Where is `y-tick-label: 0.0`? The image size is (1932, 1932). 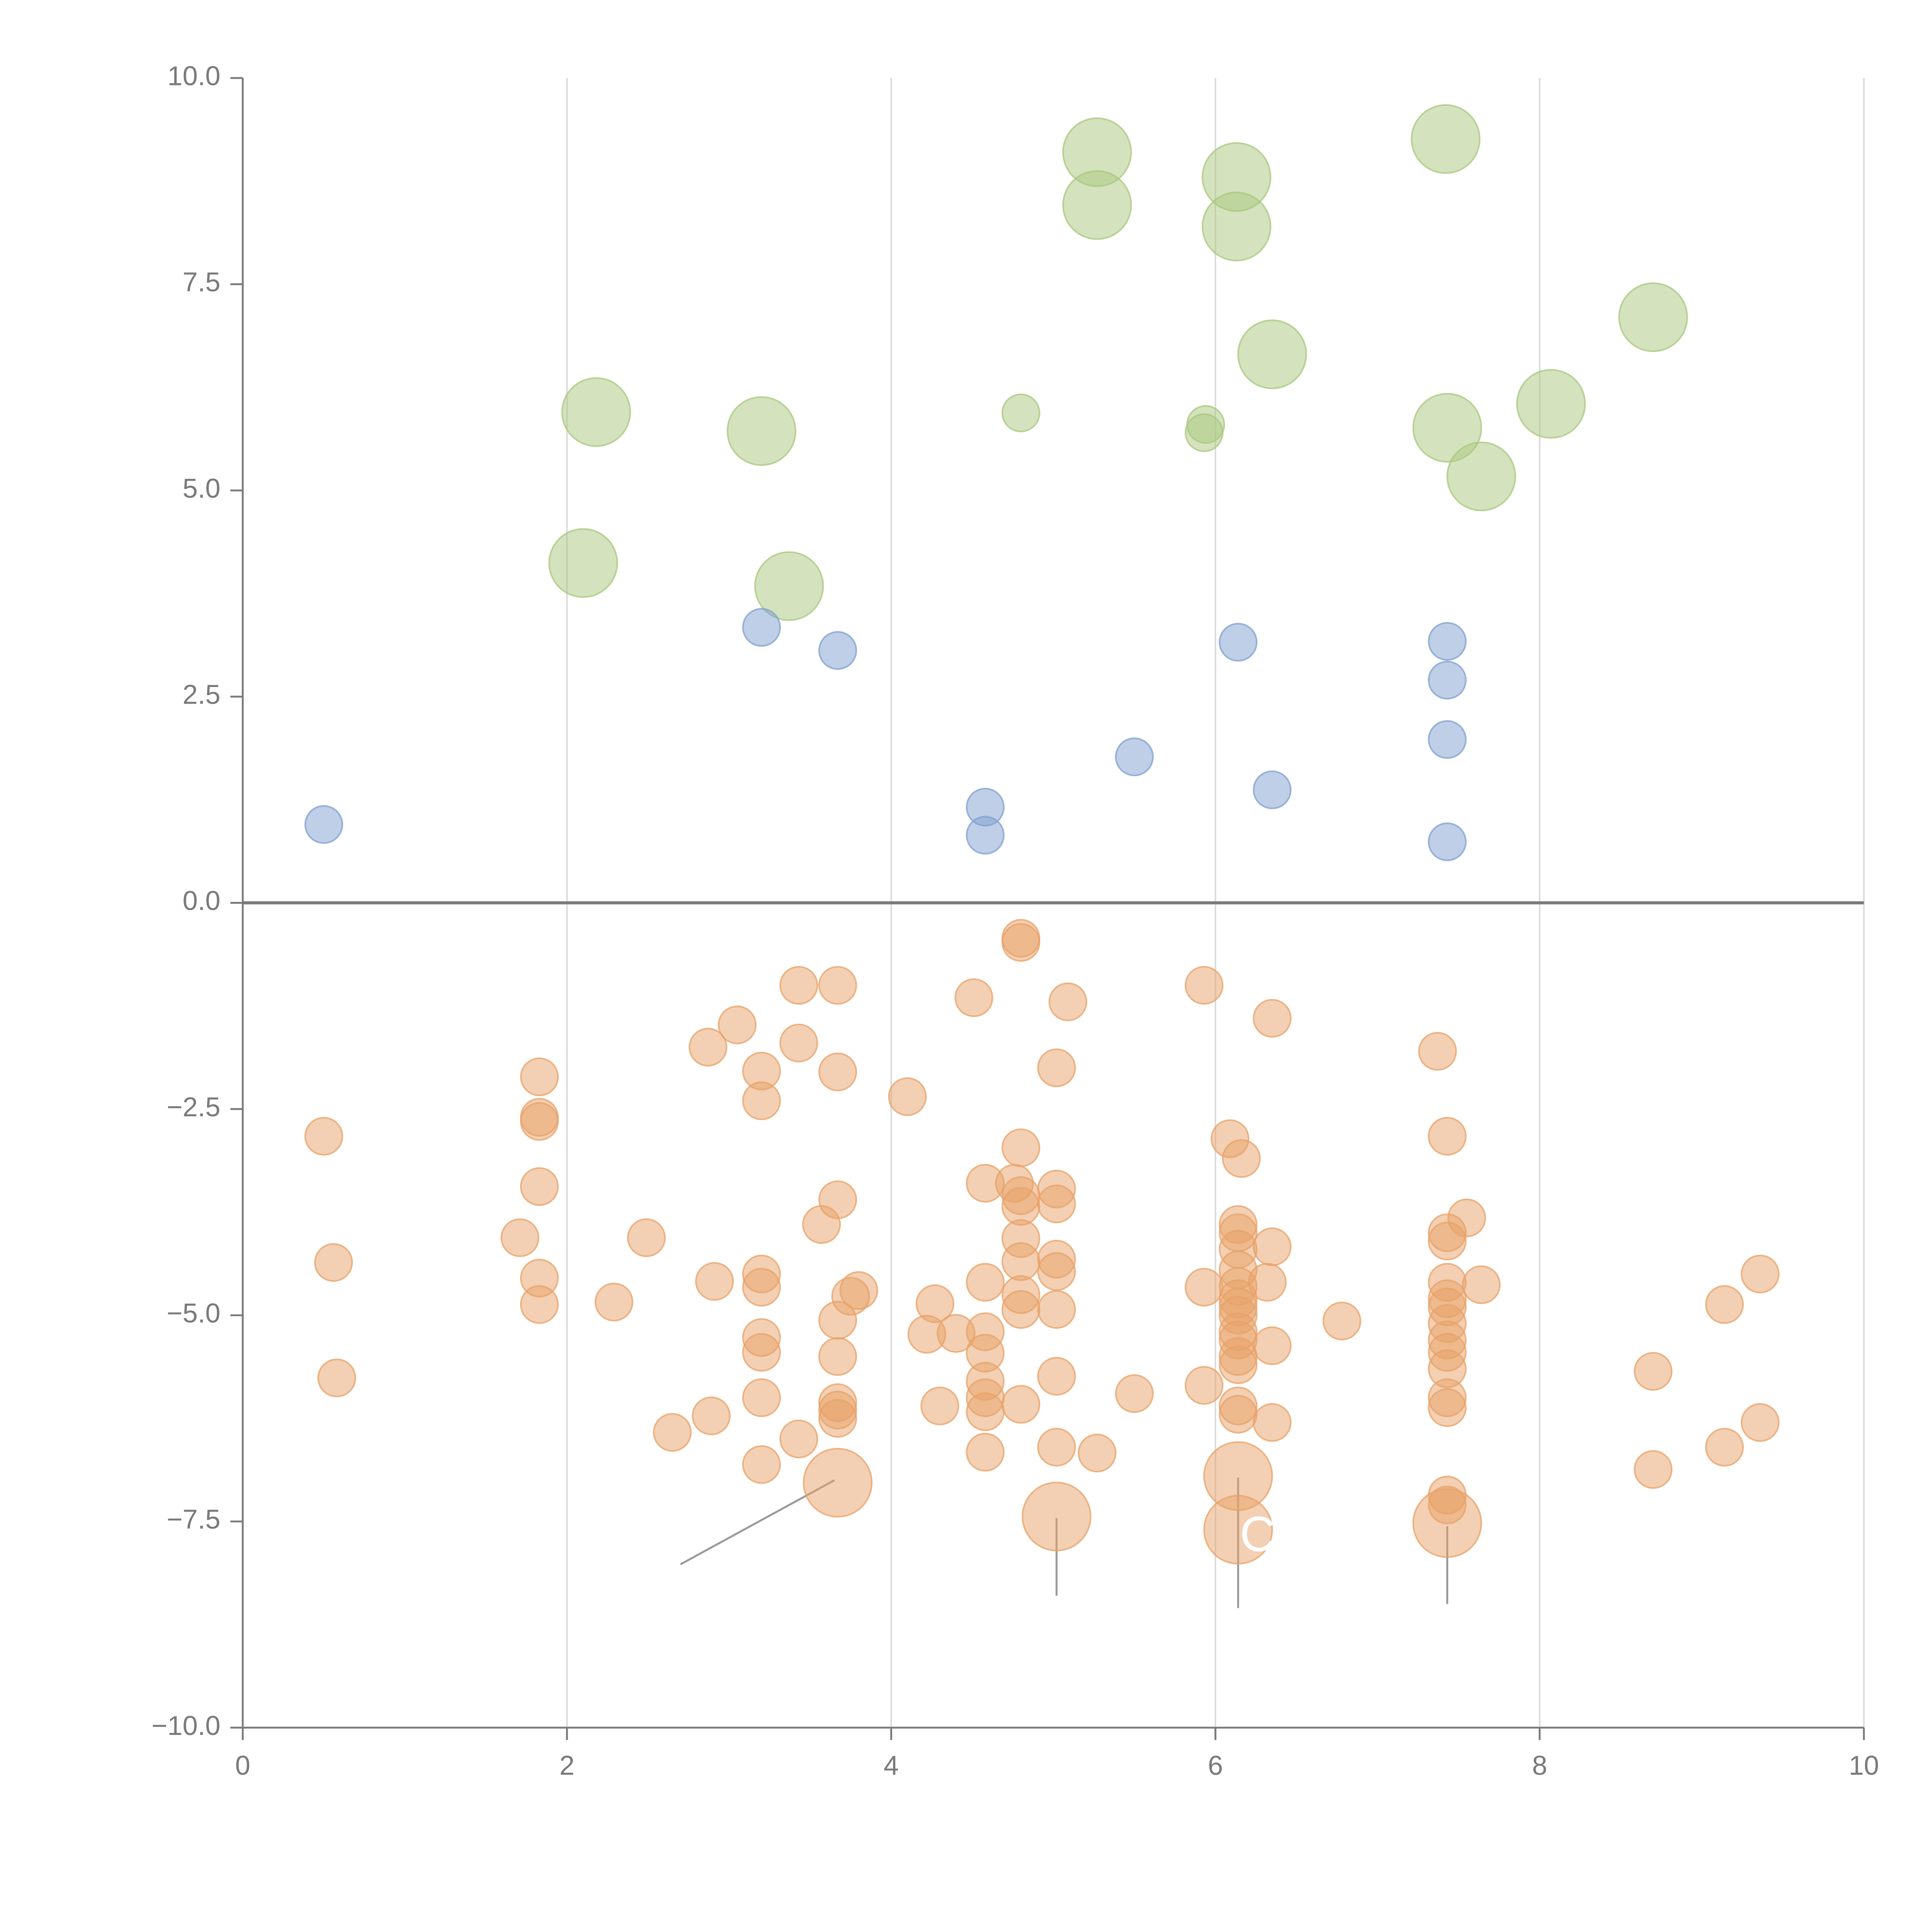
y-tick-label: 0.0 is located at coordinates (201, 900).